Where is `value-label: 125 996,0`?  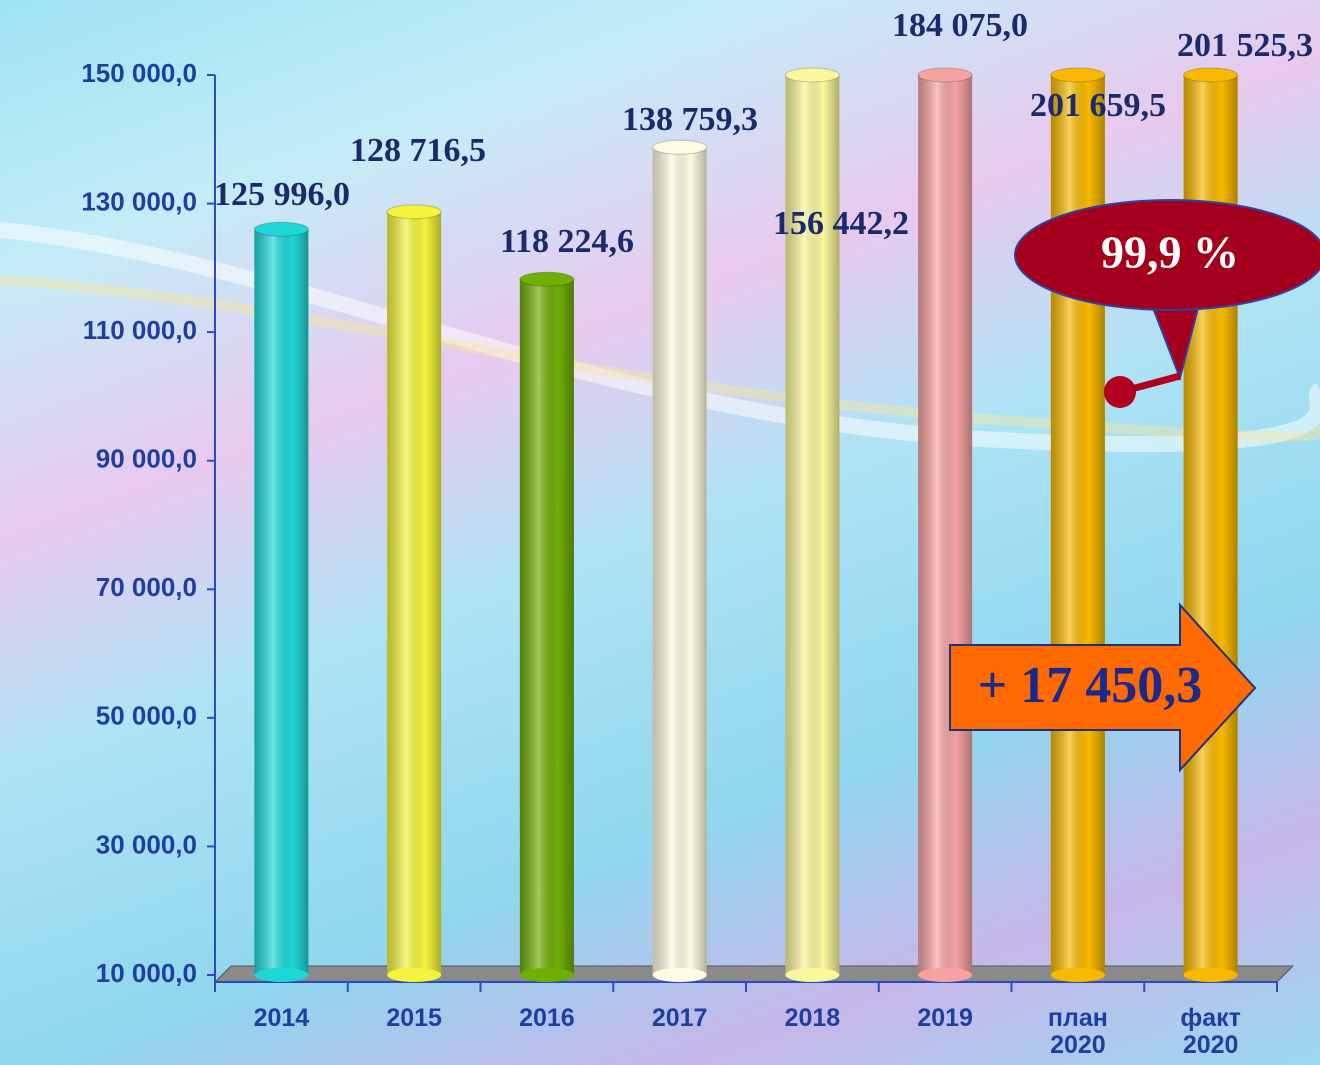
value-label: 125 996,0 is located at coordinates (282, 194).